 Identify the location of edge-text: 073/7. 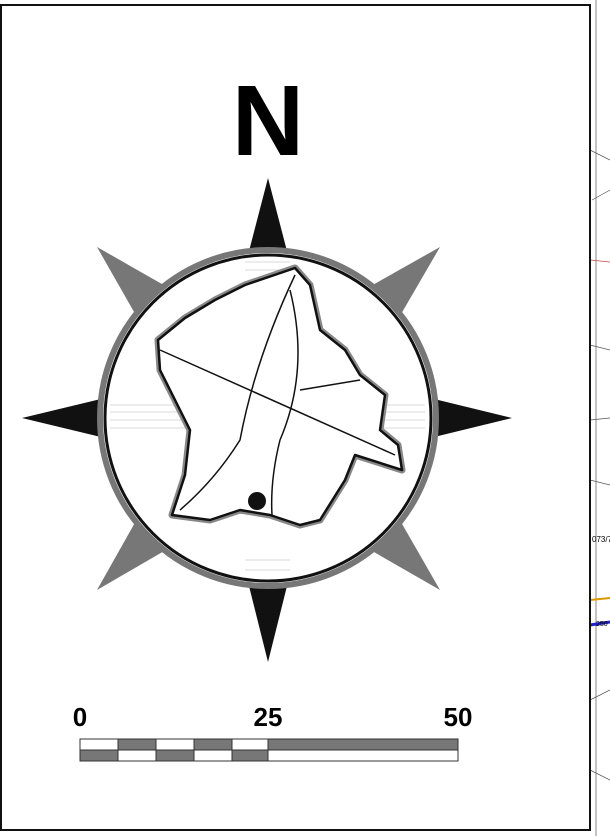
(601, 539).